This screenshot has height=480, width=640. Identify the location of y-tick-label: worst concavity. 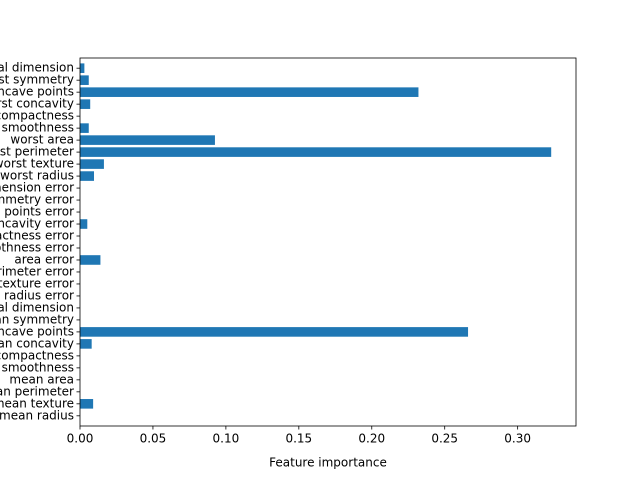
(37, 104).